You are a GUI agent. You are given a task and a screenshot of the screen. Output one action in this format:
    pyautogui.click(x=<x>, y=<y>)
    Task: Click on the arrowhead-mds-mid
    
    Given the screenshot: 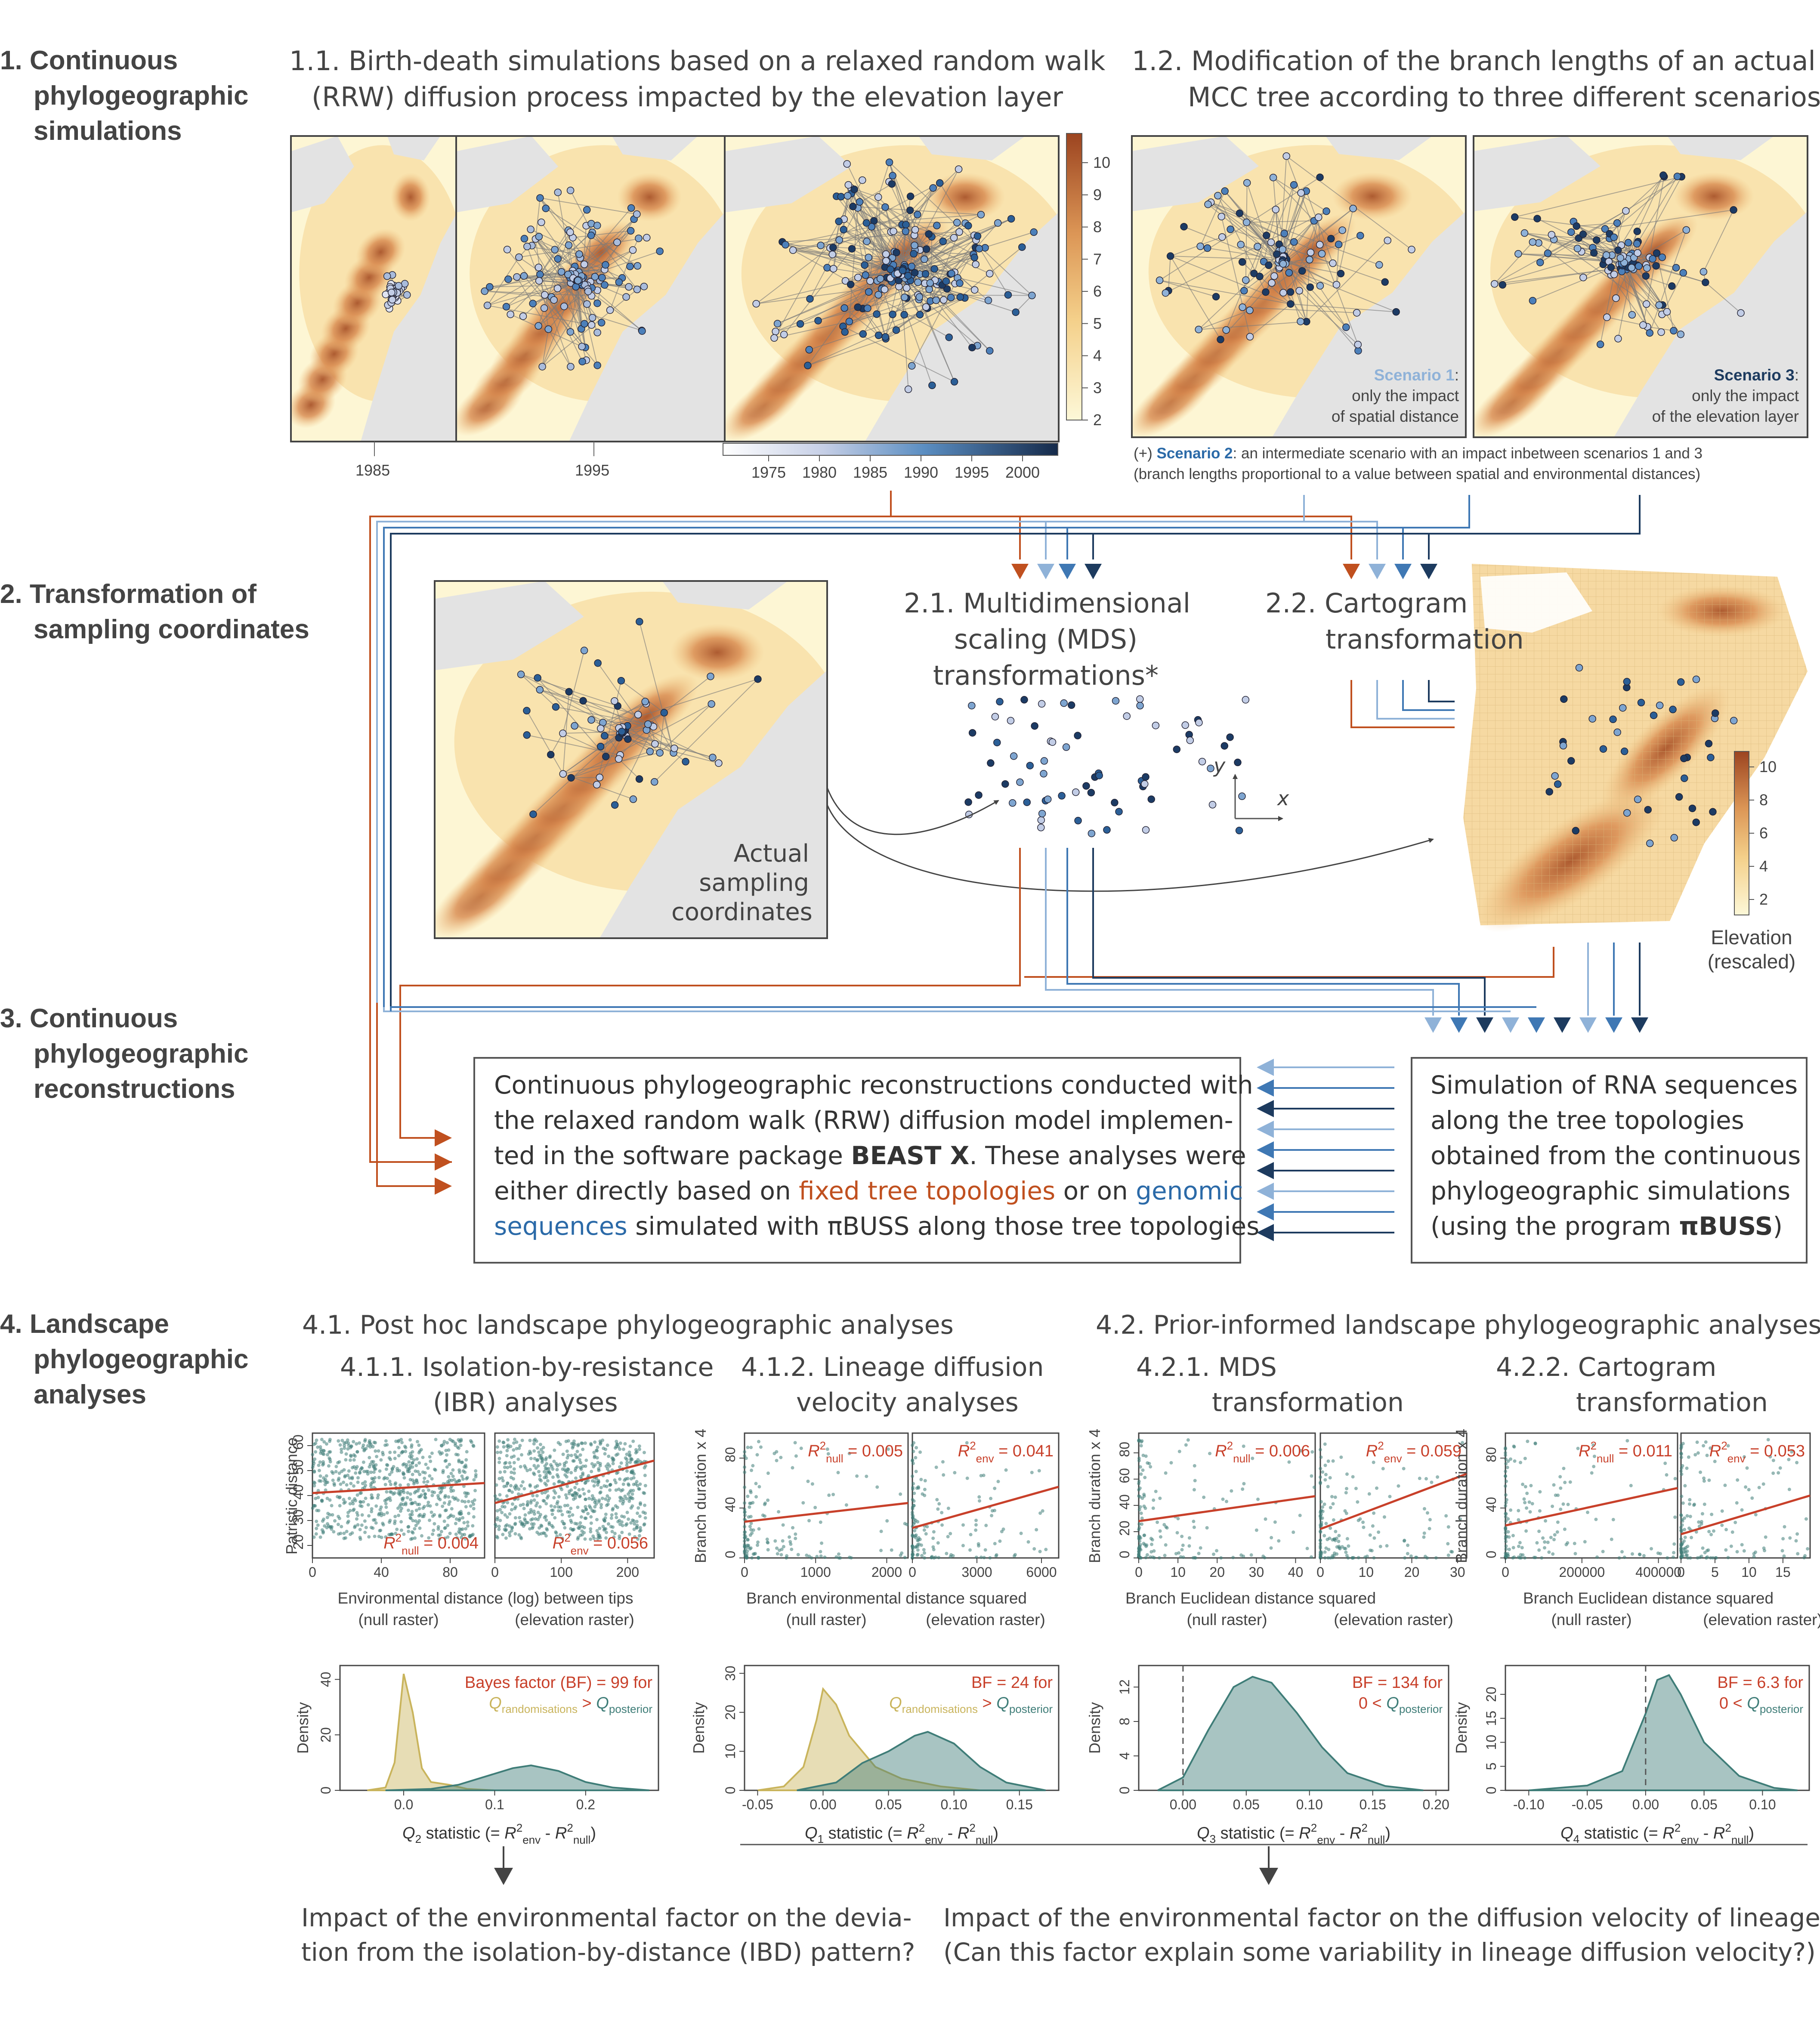 What is the action you would take?
    pyautogui.click(x=1068, y=571)
    